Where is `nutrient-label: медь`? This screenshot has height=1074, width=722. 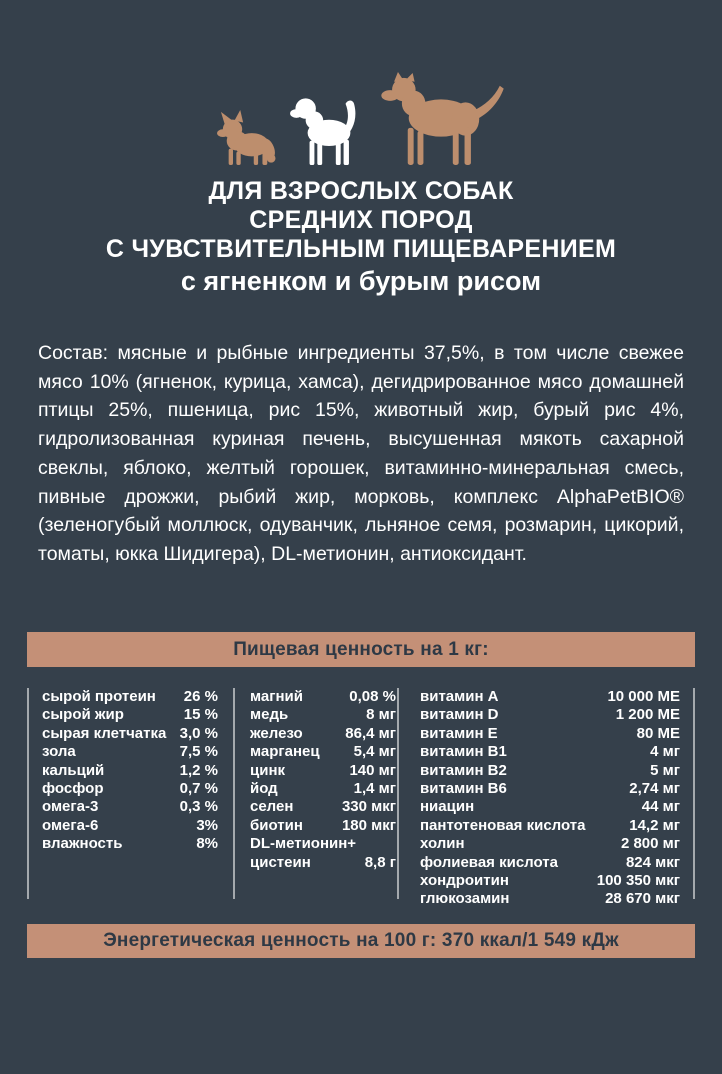
nutrient-label: медь is located at coordinates (269, 715).